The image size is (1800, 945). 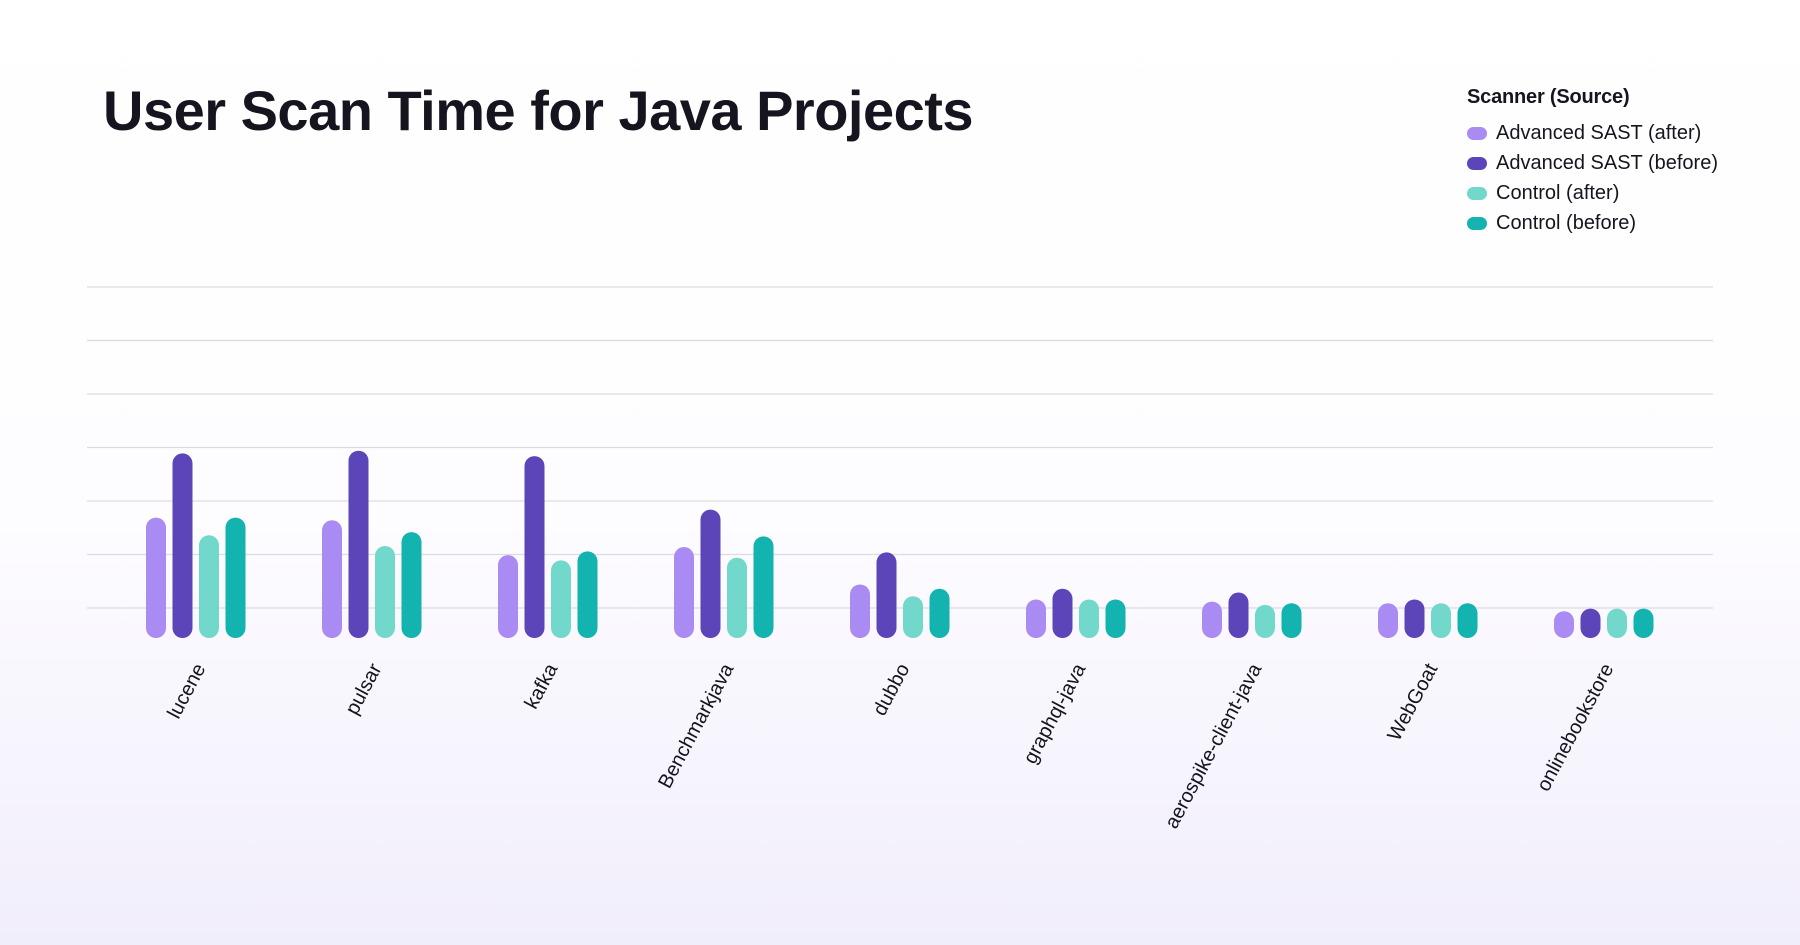 What do you see at coordinates (1607, 162) in the screenshot?
I see `legend-label: Advanced SAST (before)` at bounding box center [1607, 162].